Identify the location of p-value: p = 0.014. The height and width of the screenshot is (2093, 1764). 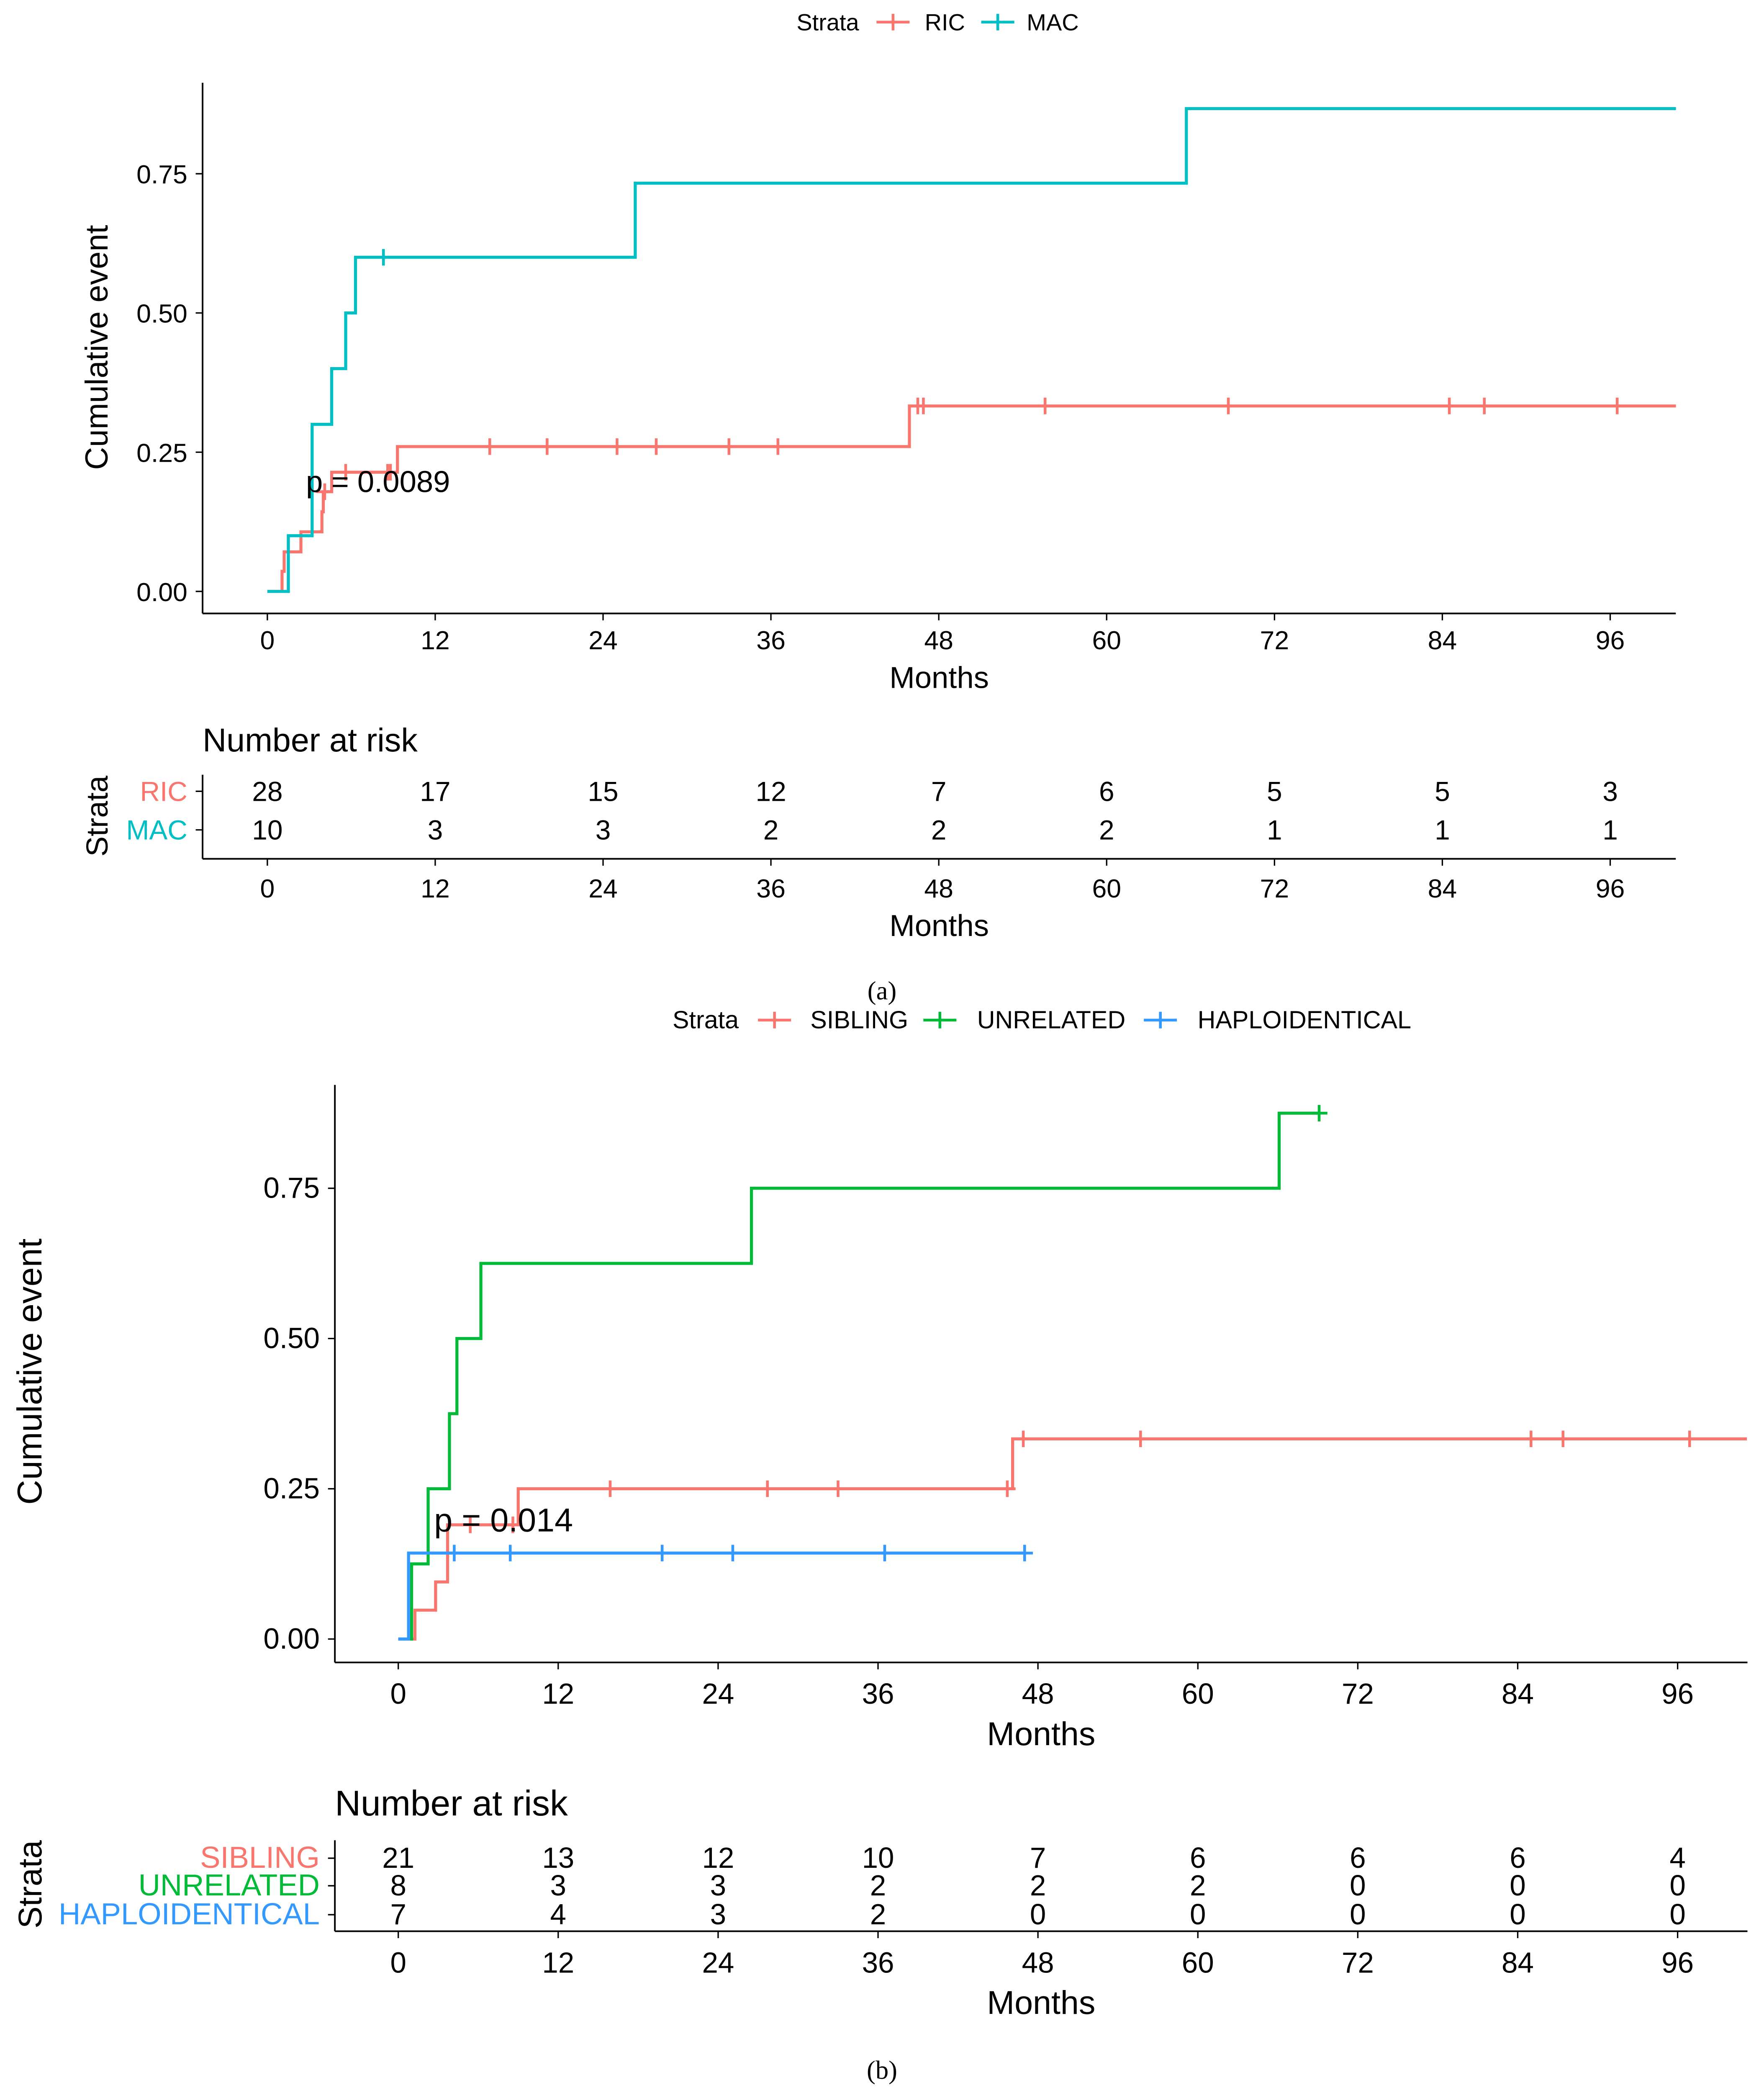
(503, 1520).